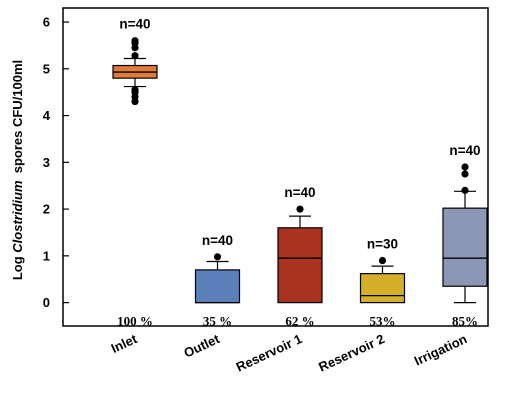  I want to click on percent-label: 53%, so click(383, 320).